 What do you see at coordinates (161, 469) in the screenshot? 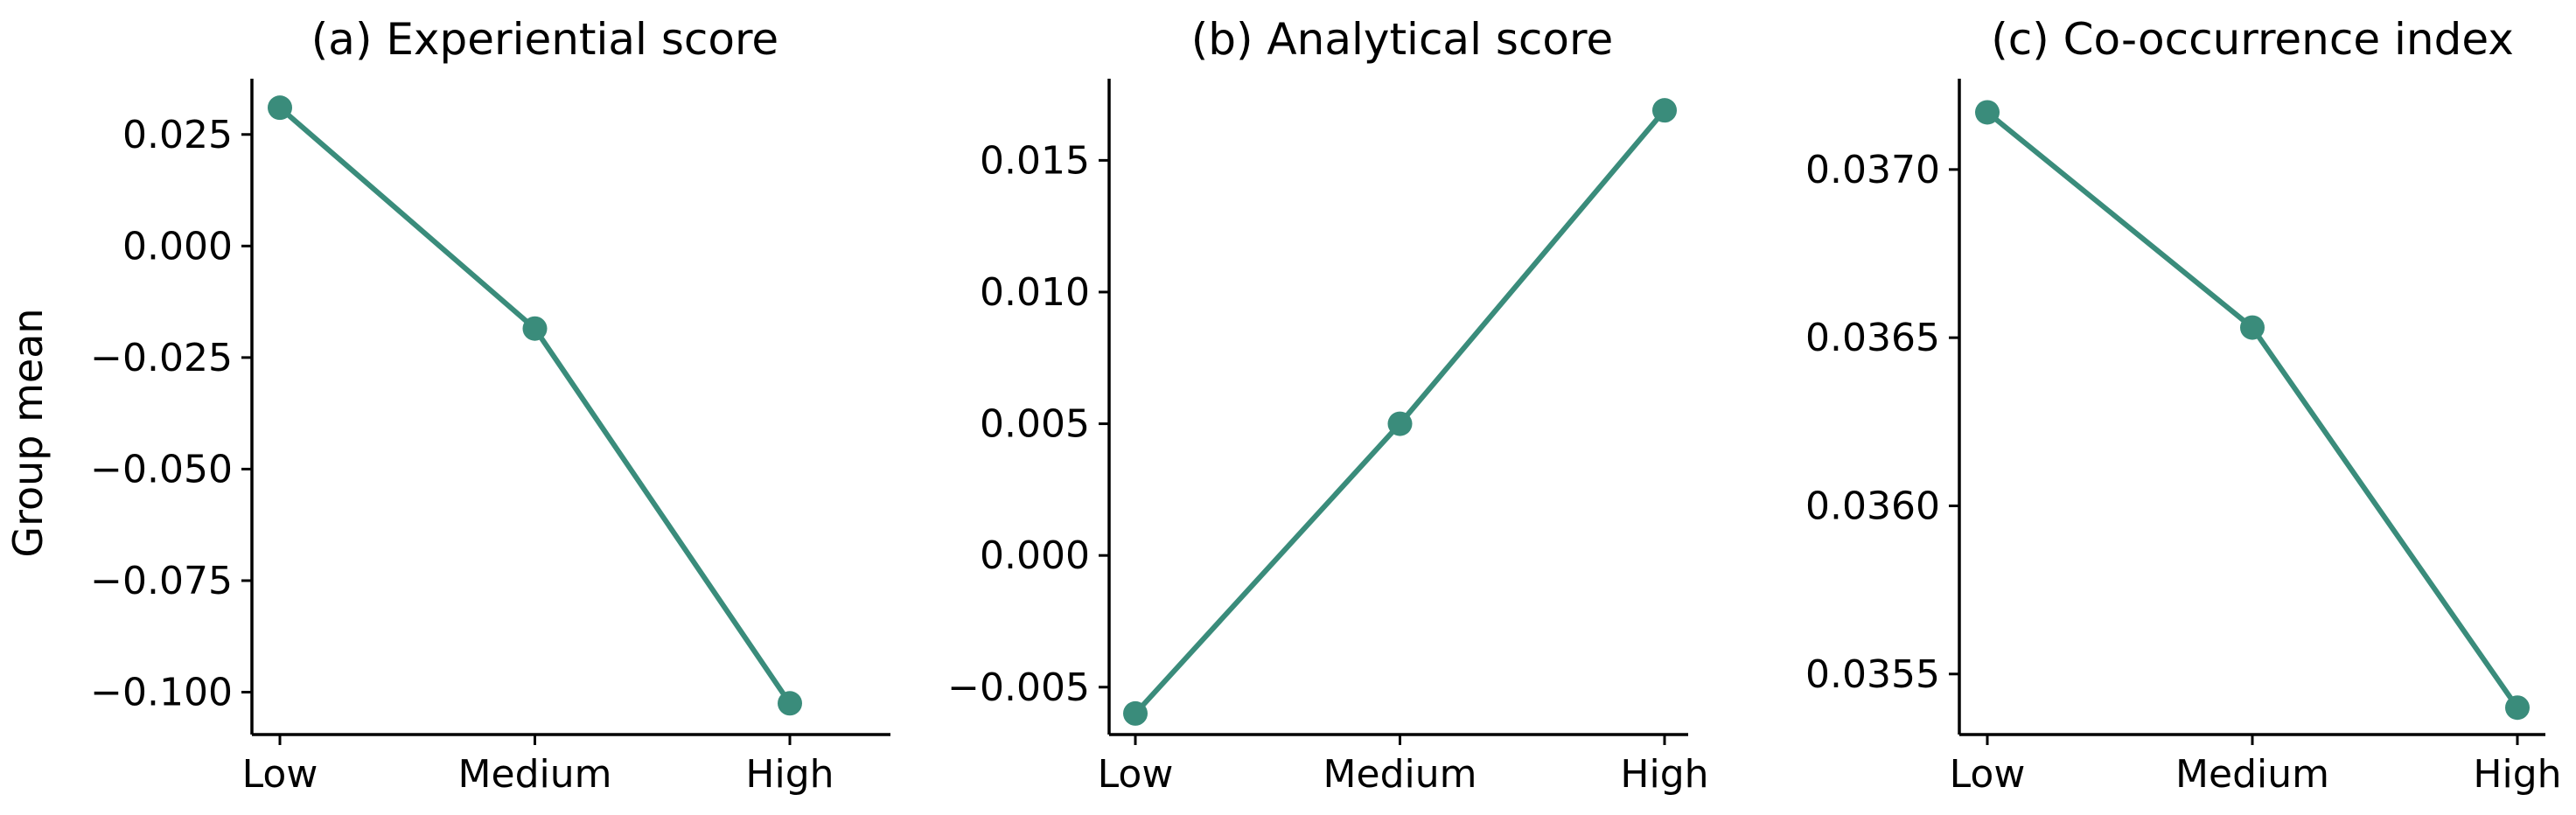
I see `y-tick-label: −0.050` at bounding box center [161, 469].